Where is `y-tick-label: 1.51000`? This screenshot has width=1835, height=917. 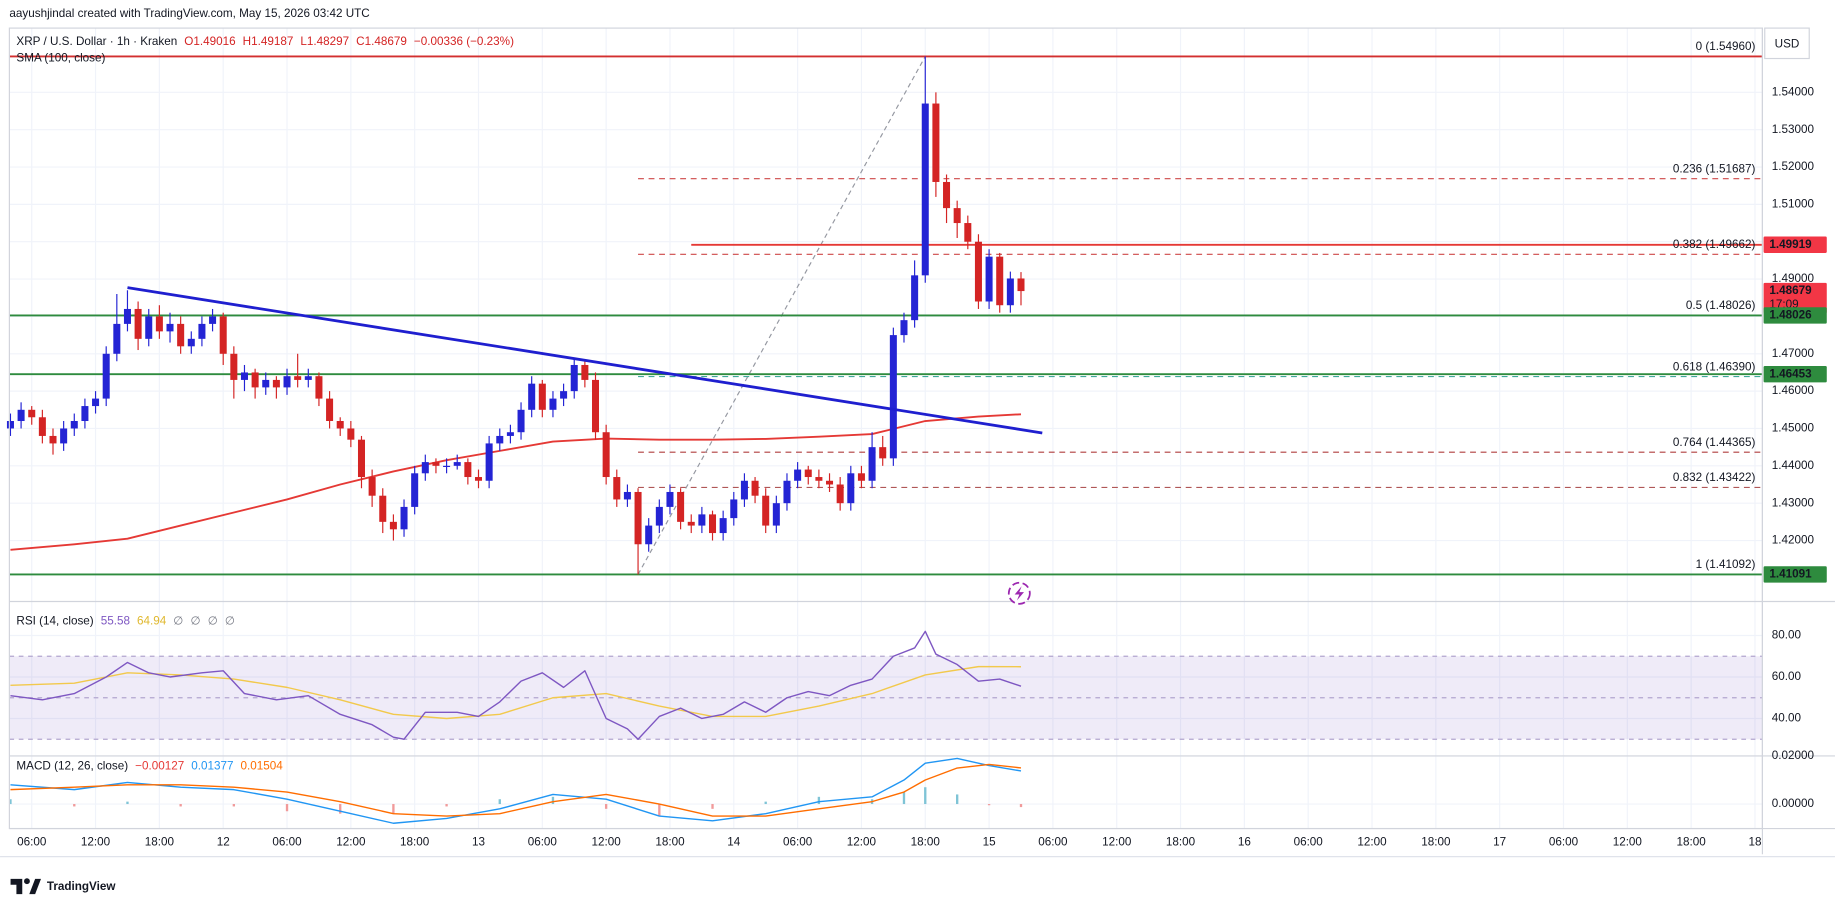
y-tick-label: 1.51000 is located at coordinates (1793, 203).